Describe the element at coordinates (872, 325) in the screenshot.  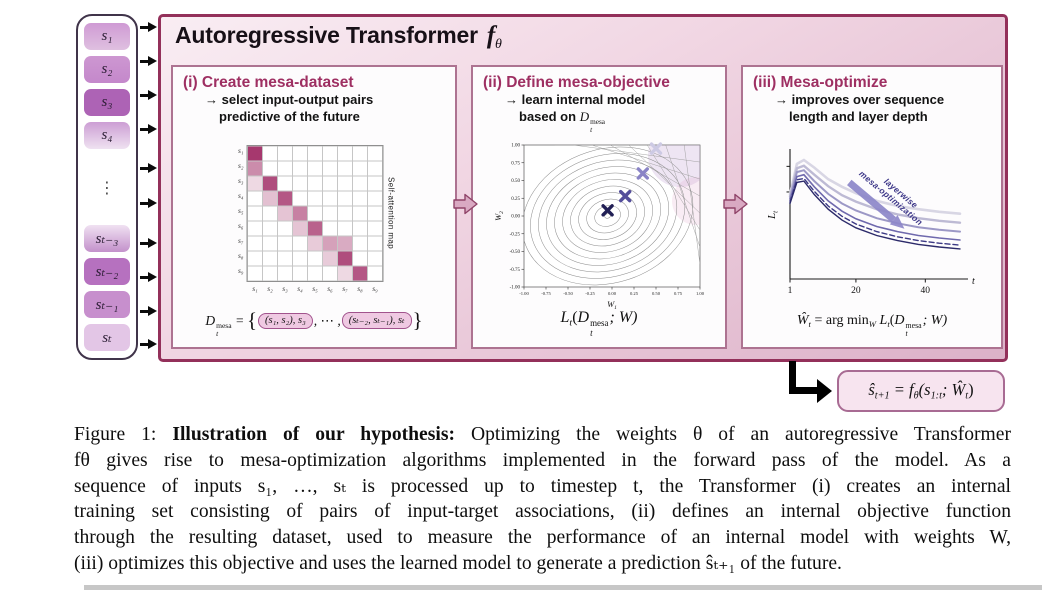
I see `mesa-optimize-formula: Ŵt = arg minW Lt(D mesa t; W)` at that location.